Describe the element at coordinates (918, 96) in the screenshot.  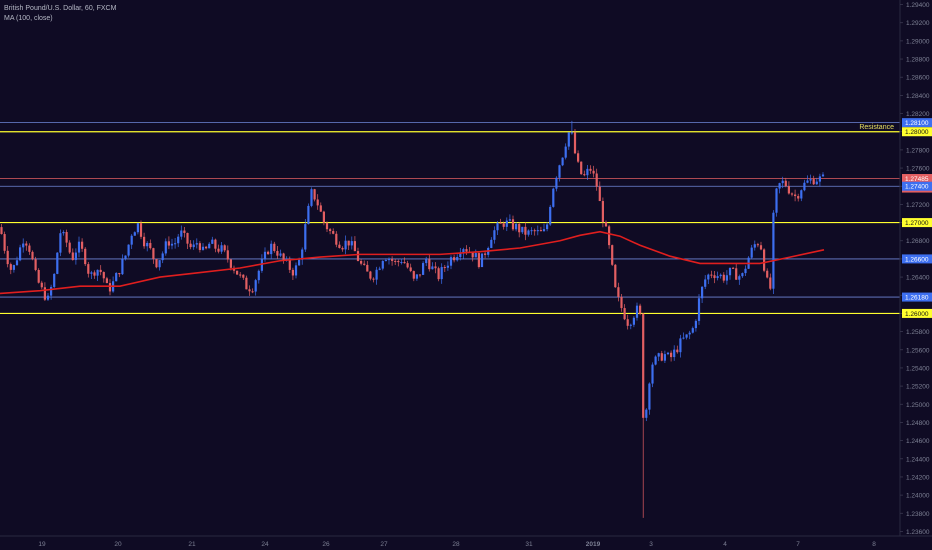
I see `y-tick-label: 1.28400` at that location.